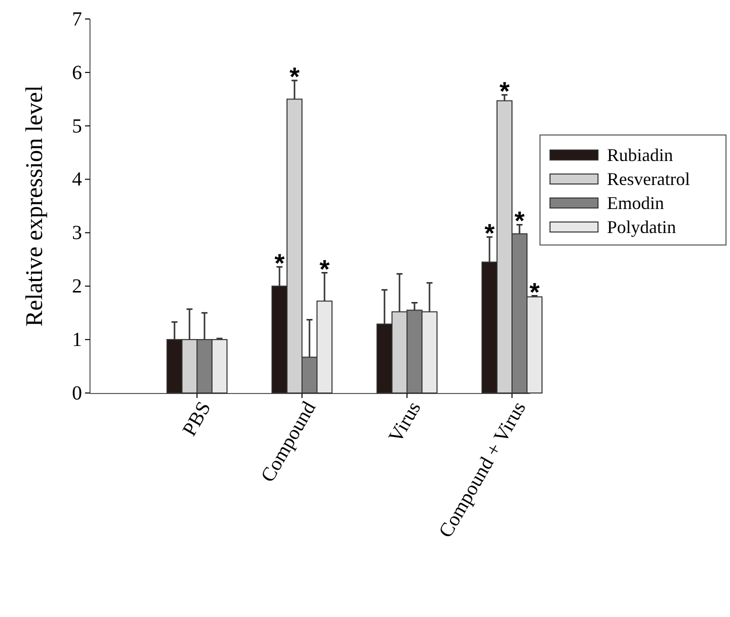 Image resolution: width=730 pixels, height=617 pixels. I want to click on legend-label: Resveratrol, so click(648, 179).